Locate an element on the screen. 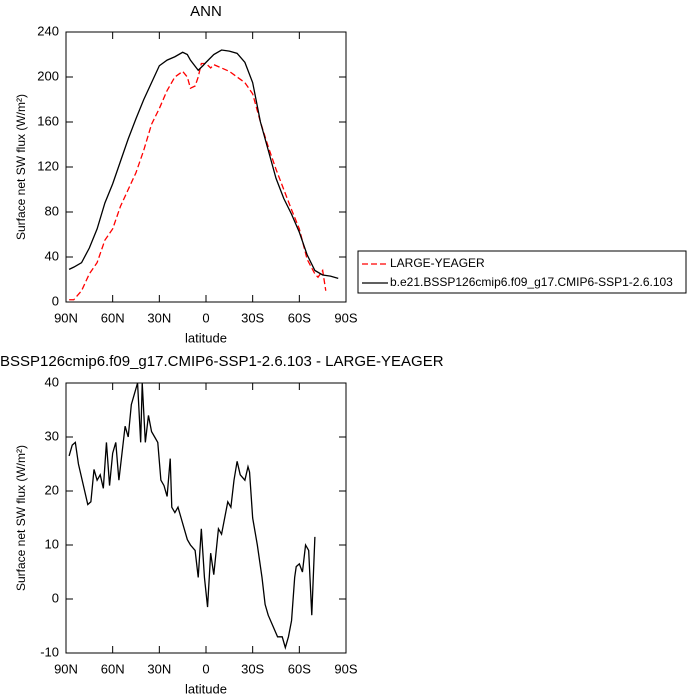 Image resolution: width=700 pixels, height=700 pixels. chart-title: ANN is located at coordinates (206, 11).